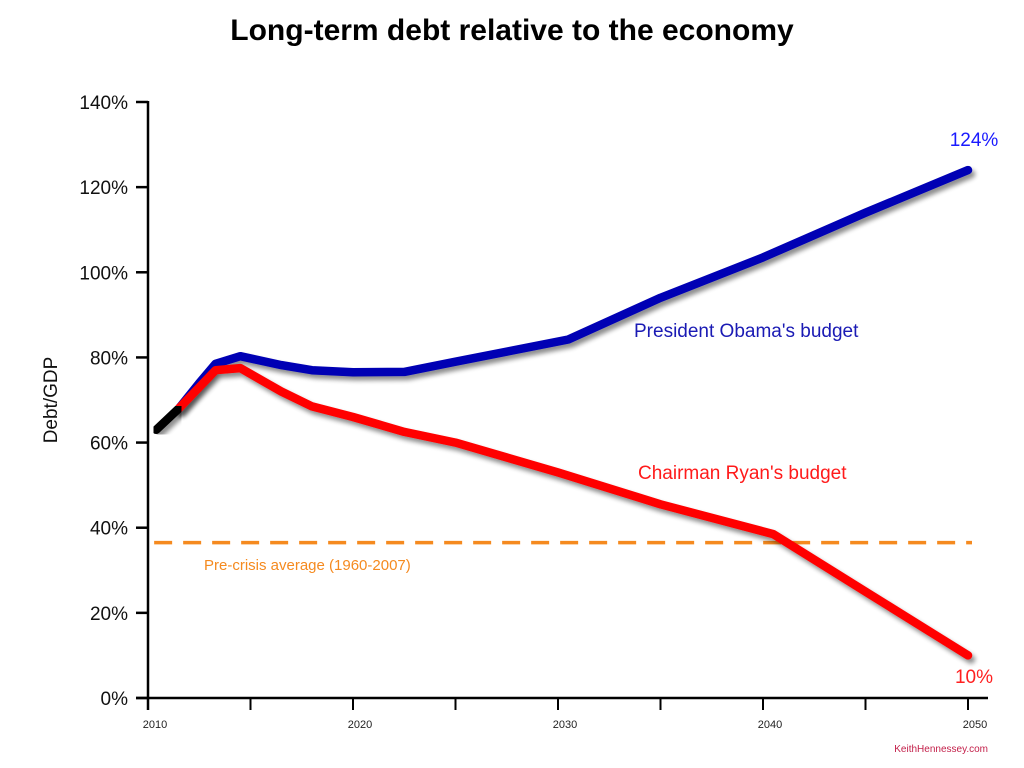  What do you see at coordinates (742, 473) in the screenshot?
I see `ryan-series-label: Chairman Ryan's budget` at bounding box center [742, 473].